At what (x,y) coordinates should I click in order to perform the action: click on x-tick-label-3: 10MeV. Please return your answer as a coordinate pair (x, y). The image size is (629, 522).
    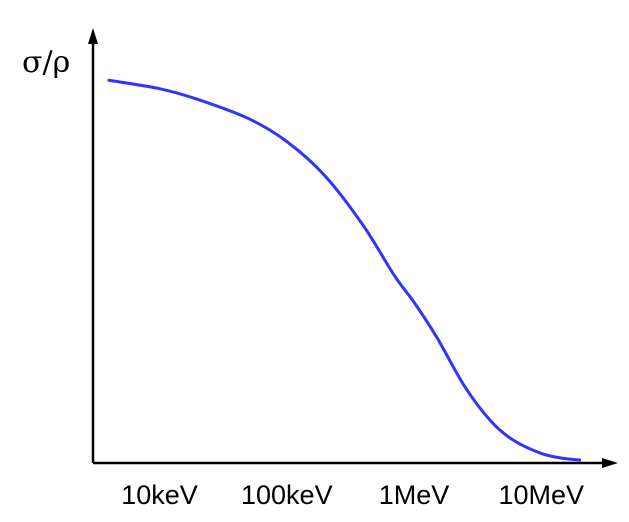
    Looking at the image, I should click on (542, 495).